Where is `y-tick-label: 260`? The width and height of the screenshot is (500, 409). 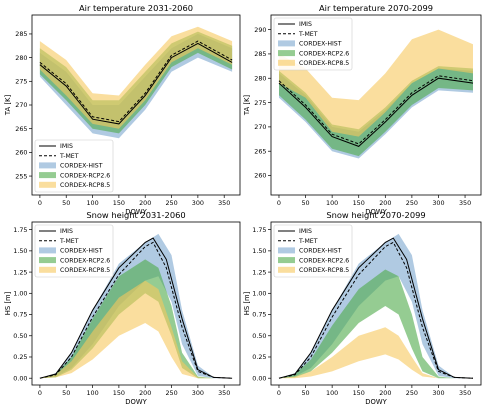
y-tick-label: 260 is located at coordinates (21, 153).